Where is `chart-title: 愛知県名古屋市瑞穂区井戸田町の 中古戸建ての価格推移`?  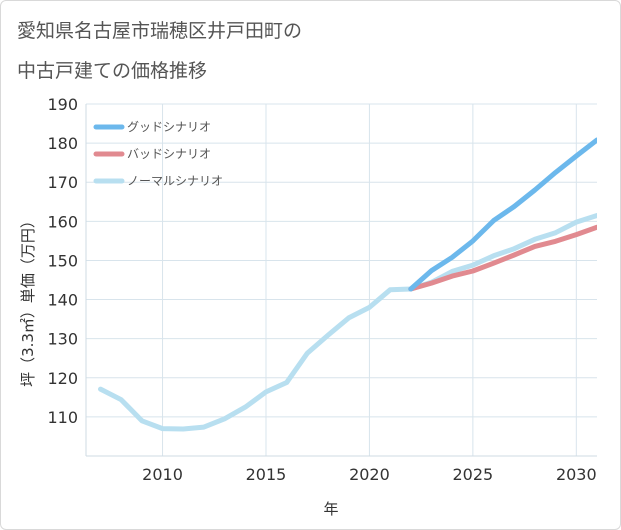 chart-title: 愛知県名古屋市瑞穂区井戸田町の 中古戸建ての価格推移 is located at coordinates (159, 51).